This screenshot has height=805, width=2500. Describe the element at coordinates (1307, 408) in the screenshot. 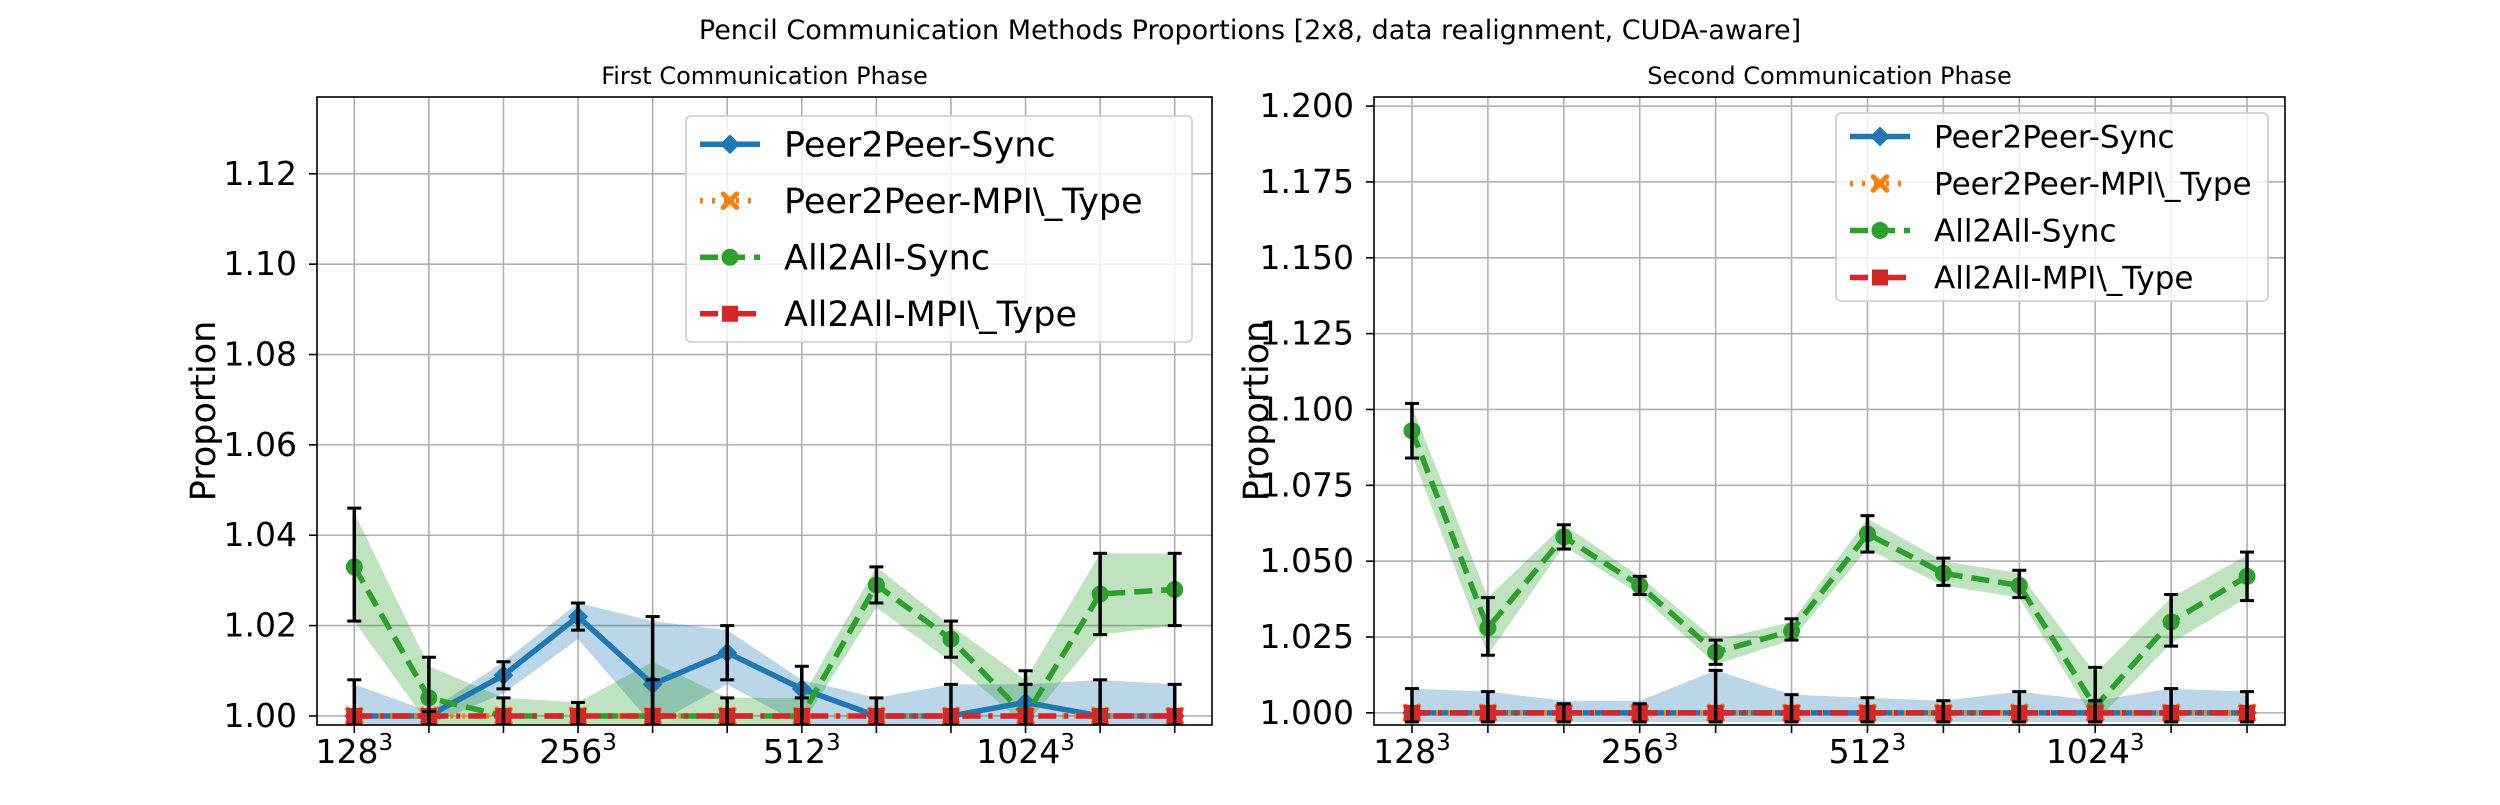

I see `y-tick-label: 1.100` at that location.